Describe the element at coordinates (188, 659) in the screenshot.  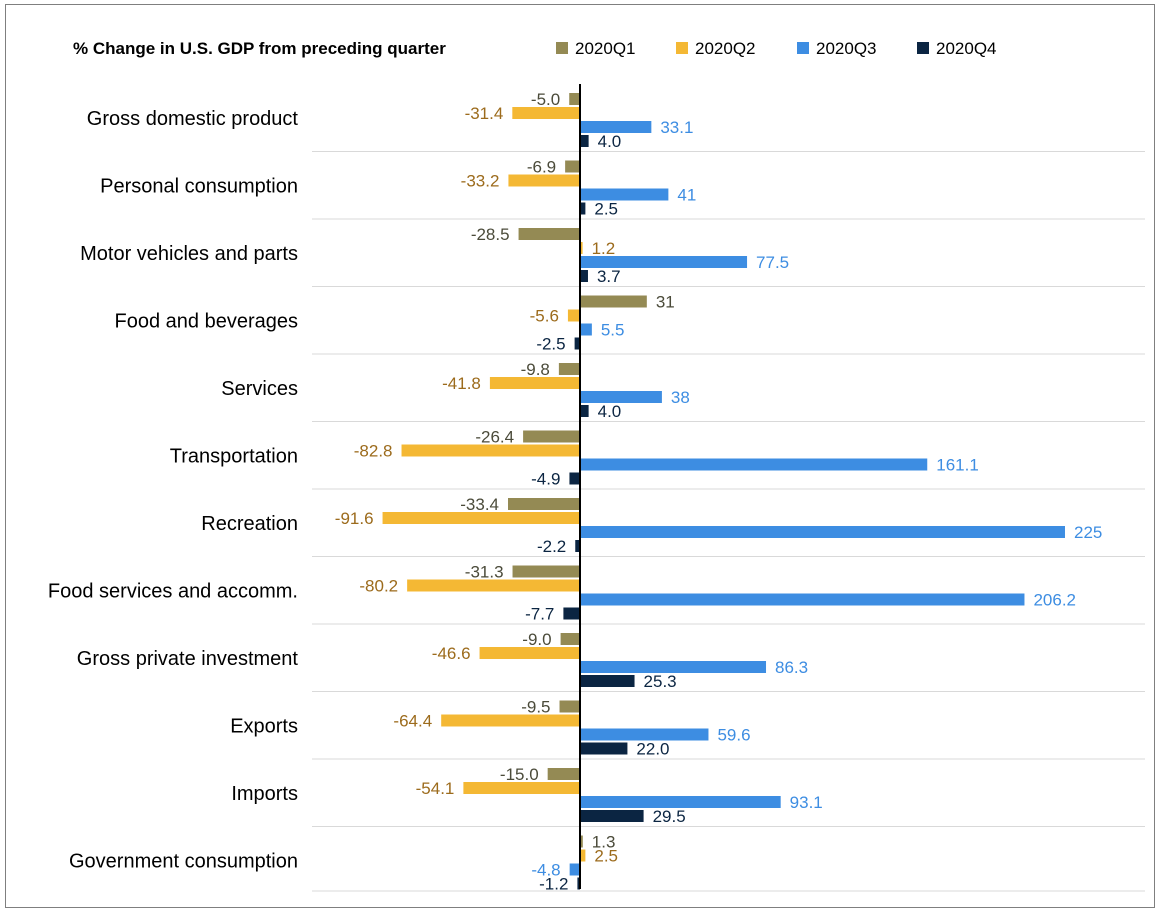
I see `category-label: Gross private investment` at that location.